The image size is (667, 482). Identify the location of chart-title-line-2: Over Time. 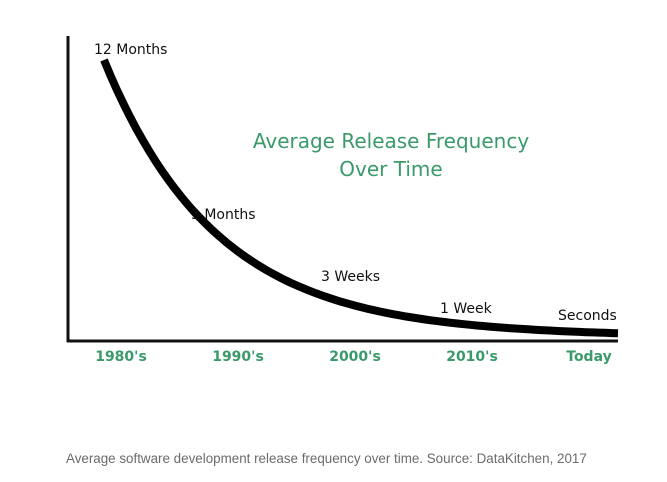
(390, 169).